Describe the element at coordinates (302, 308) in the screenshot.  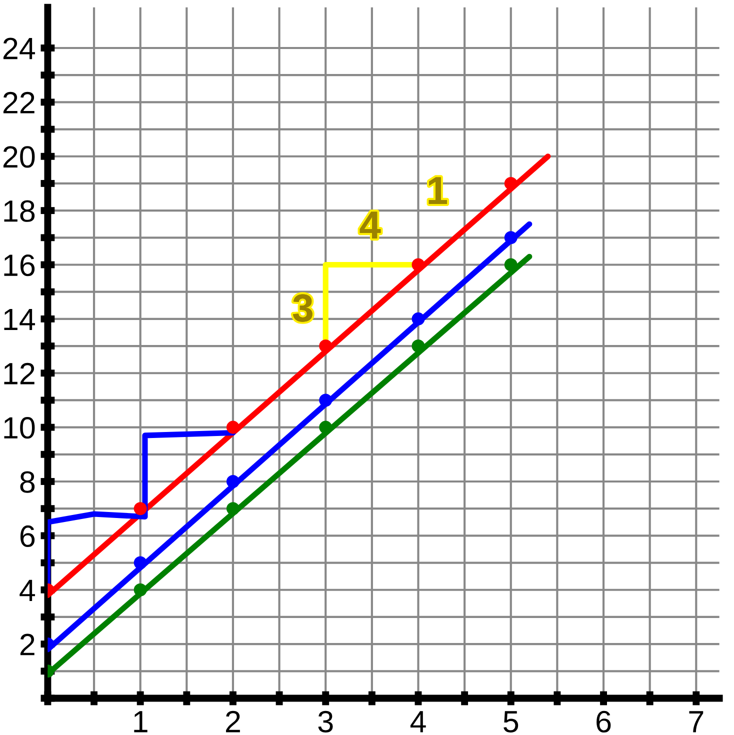
I see `annotation: 3` at that location.